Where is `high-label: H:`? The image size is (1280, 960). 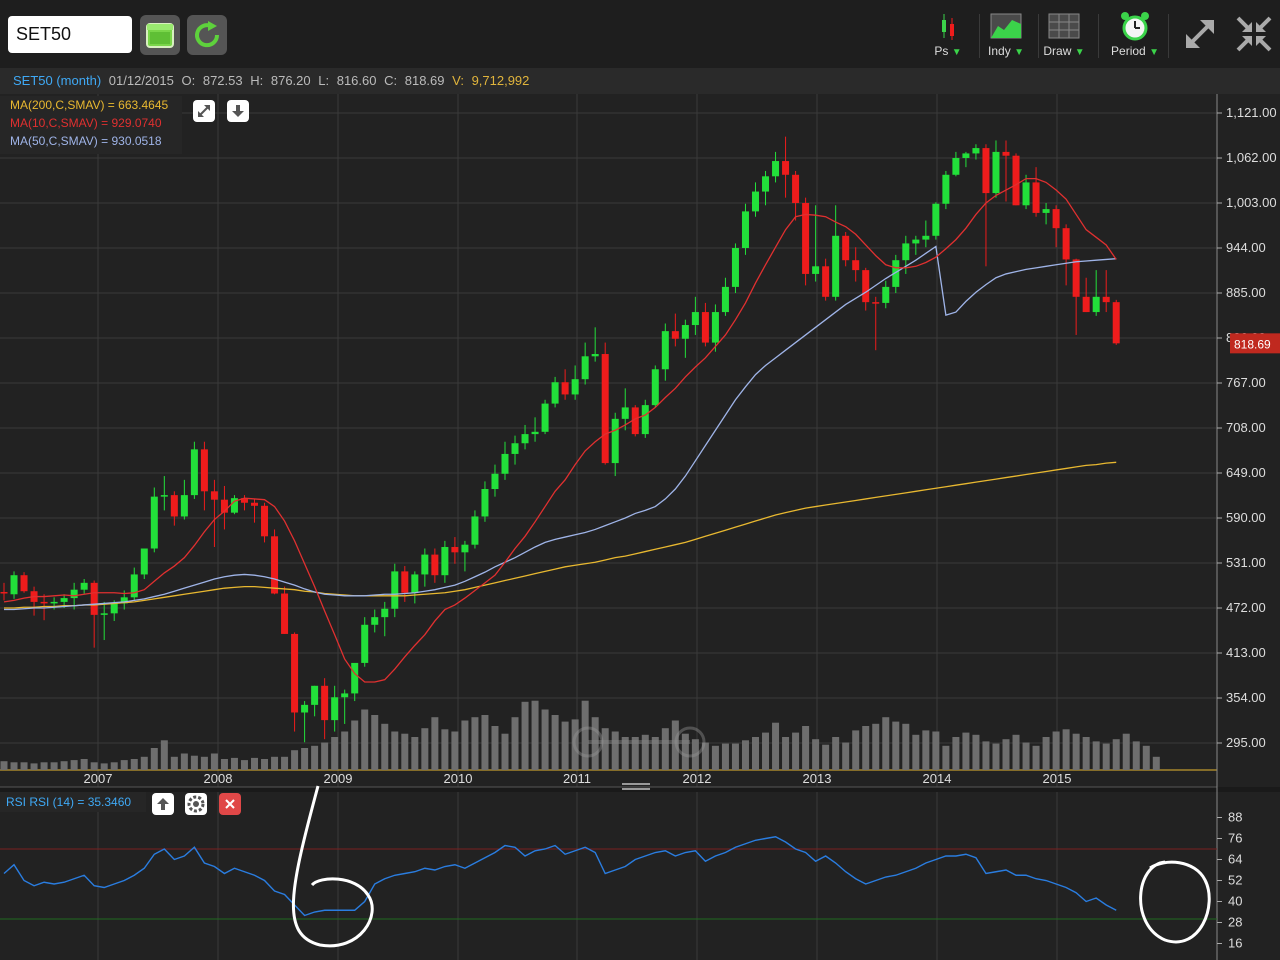
high-label: H: is located at coordinates (257, 80).